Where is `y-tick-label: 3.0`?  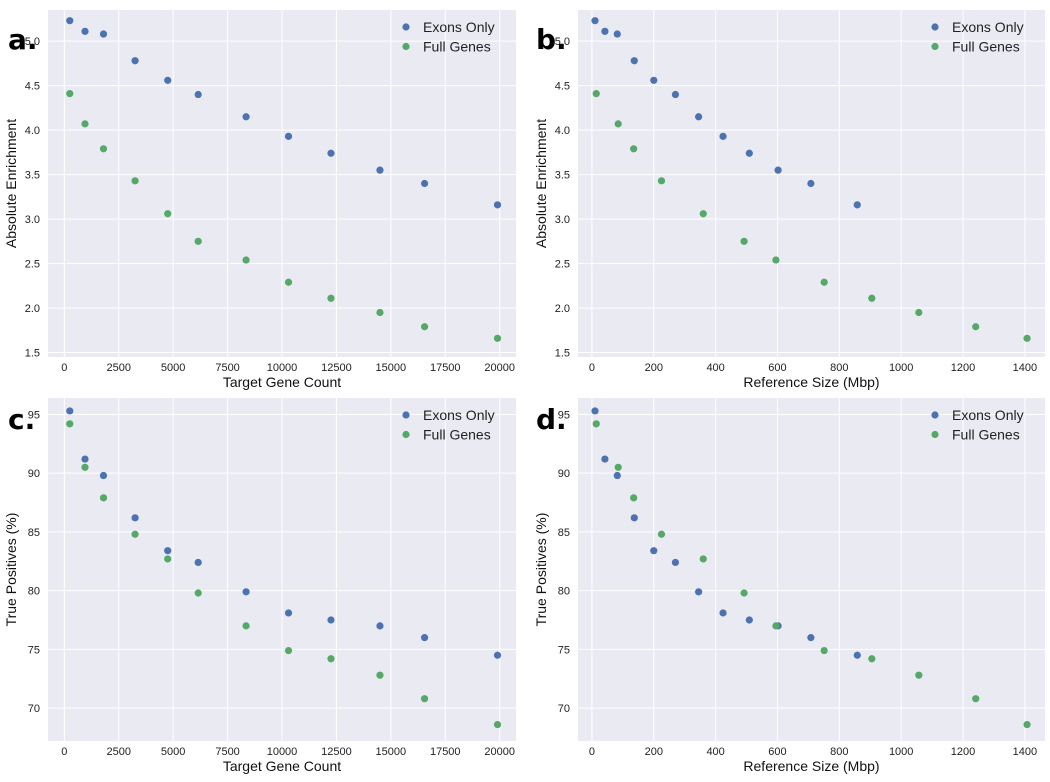 y-tick-label: 3.0 is located at coordinates (562, 220).